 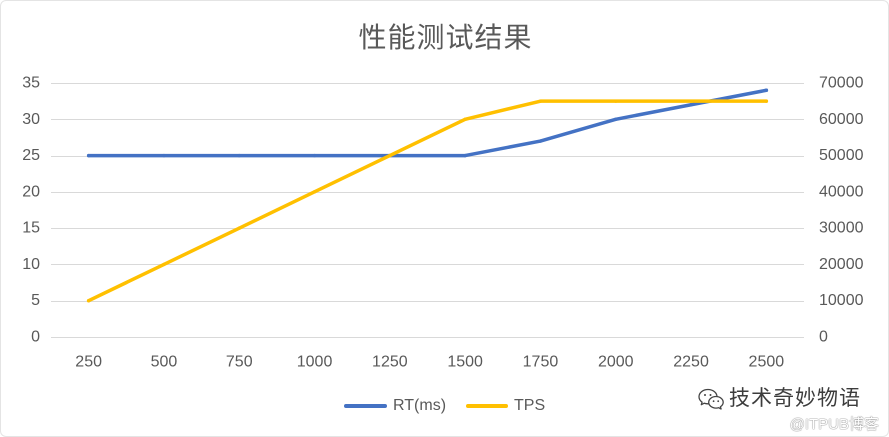 I want to click on legend-item-tps: TPS, so click(x=505, y=406).